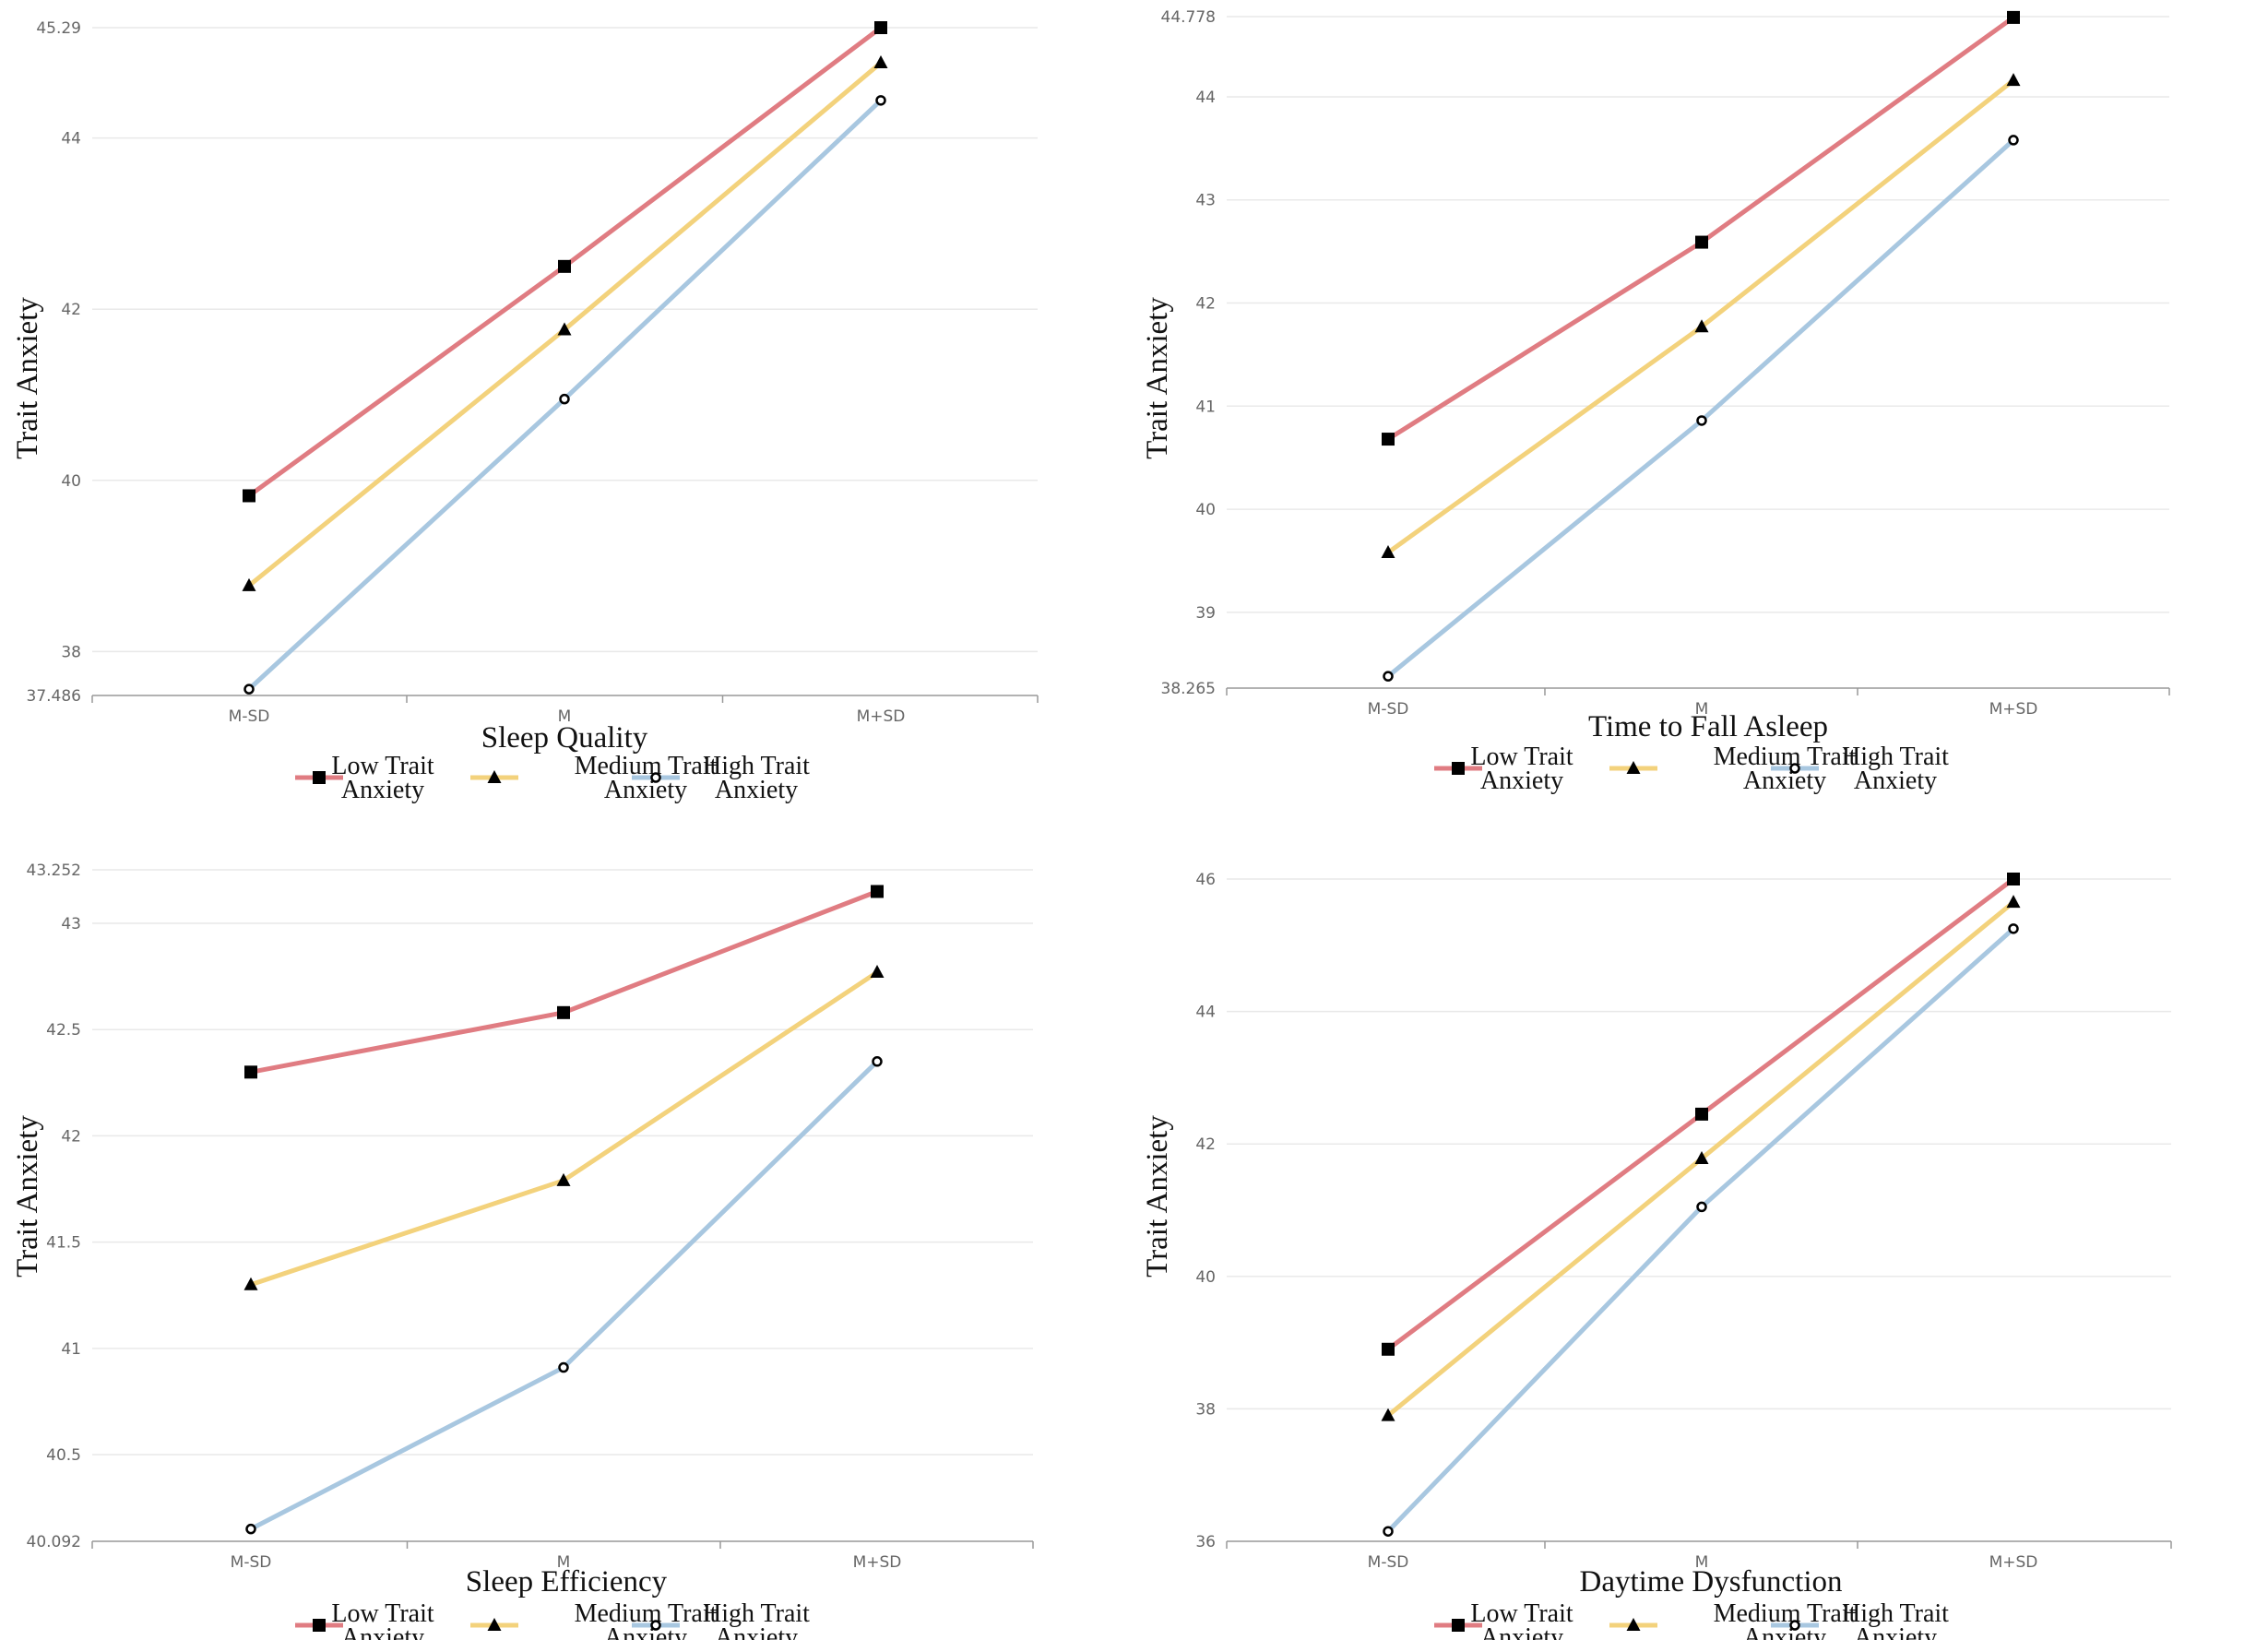 Image resolution: width=2268 pixels, height=1640 pixels. What do you see at coordinates (71, 481) in the screenshot?
I see `y-tick-label: 40` at bounding box center [71, 481].